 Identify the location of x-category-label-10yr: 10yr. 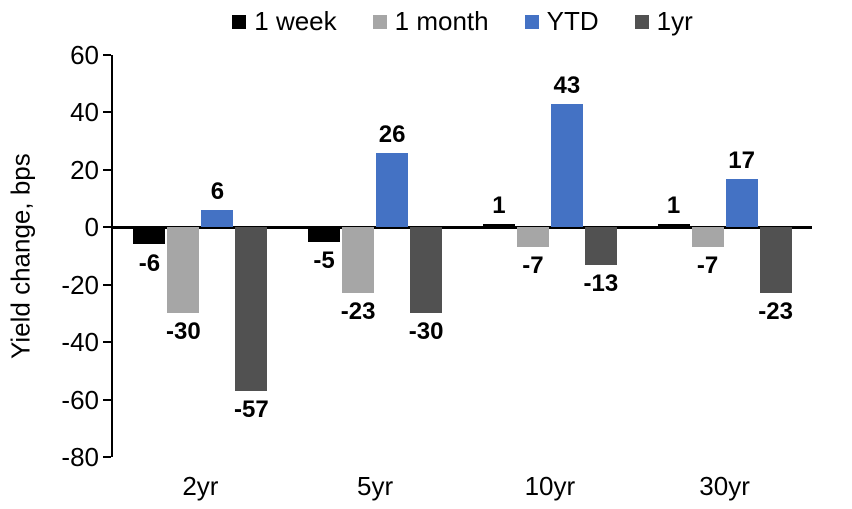
(550, 486).